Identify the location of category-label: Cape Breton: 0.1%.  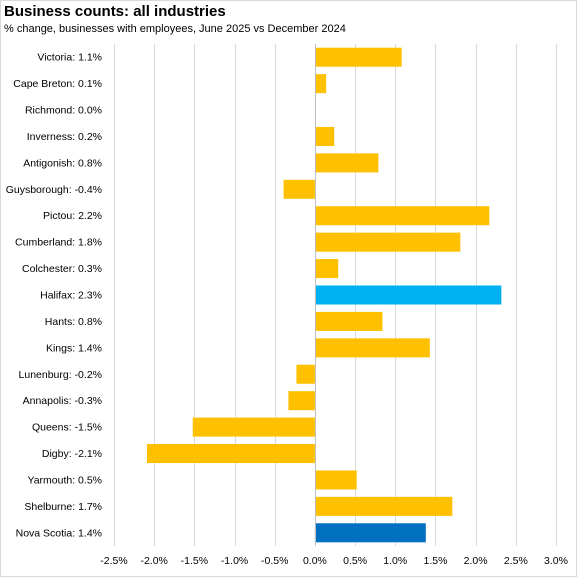
(57, 84).